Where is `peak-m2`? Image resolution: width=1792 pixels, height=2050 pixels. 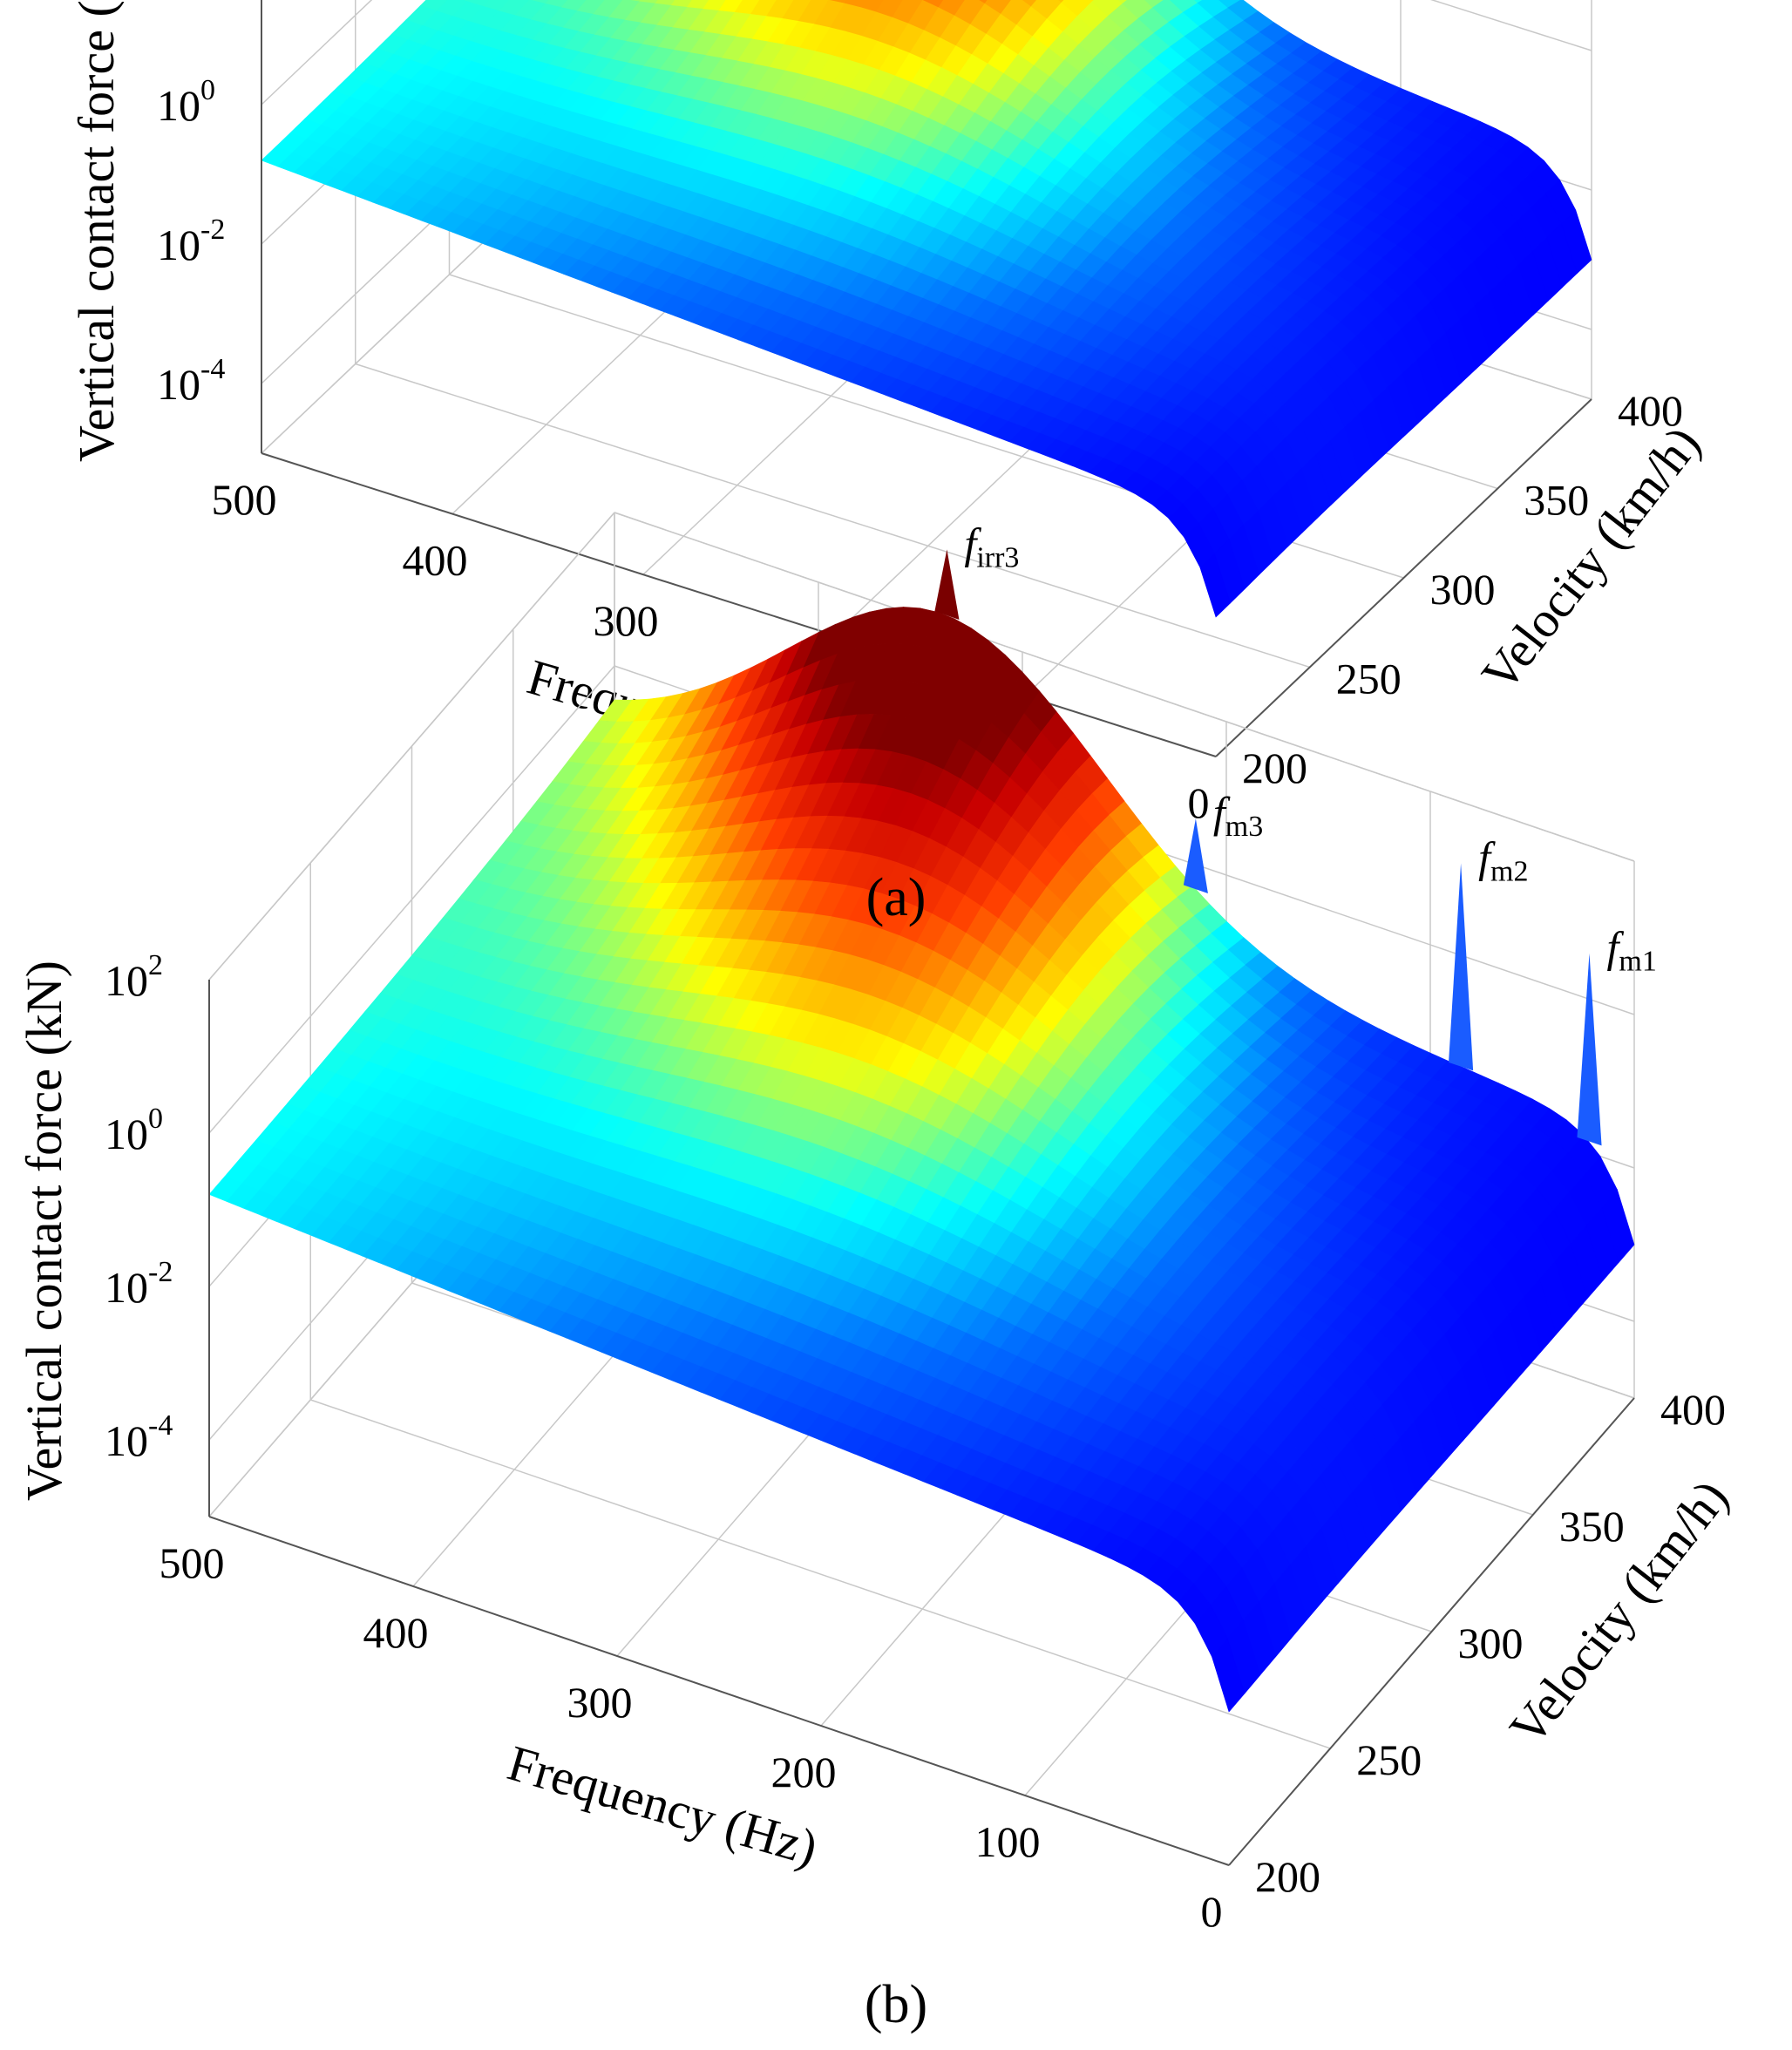 peak-m2 is located at coordinates (1461, 967).